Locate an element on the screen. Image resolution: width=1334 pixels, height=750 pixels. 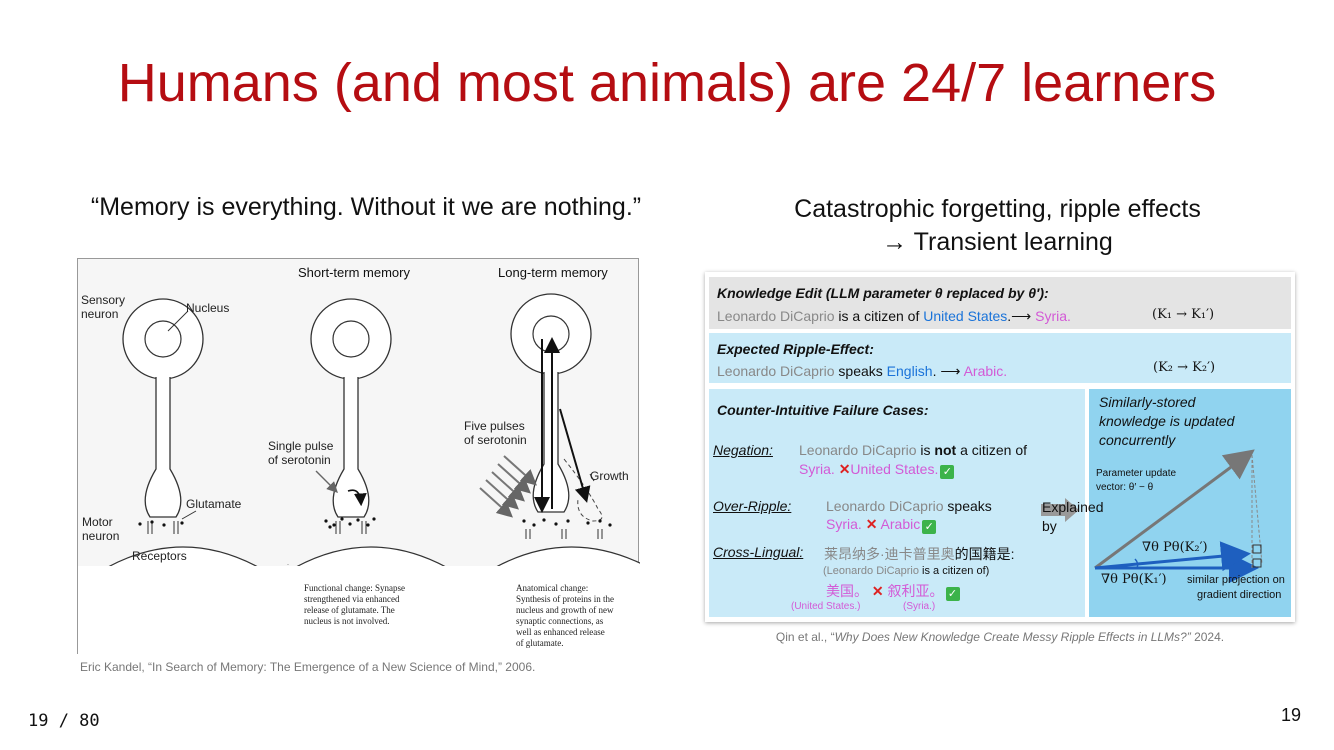
neuron-label-1: neuron is located at coordinates (100, 314).